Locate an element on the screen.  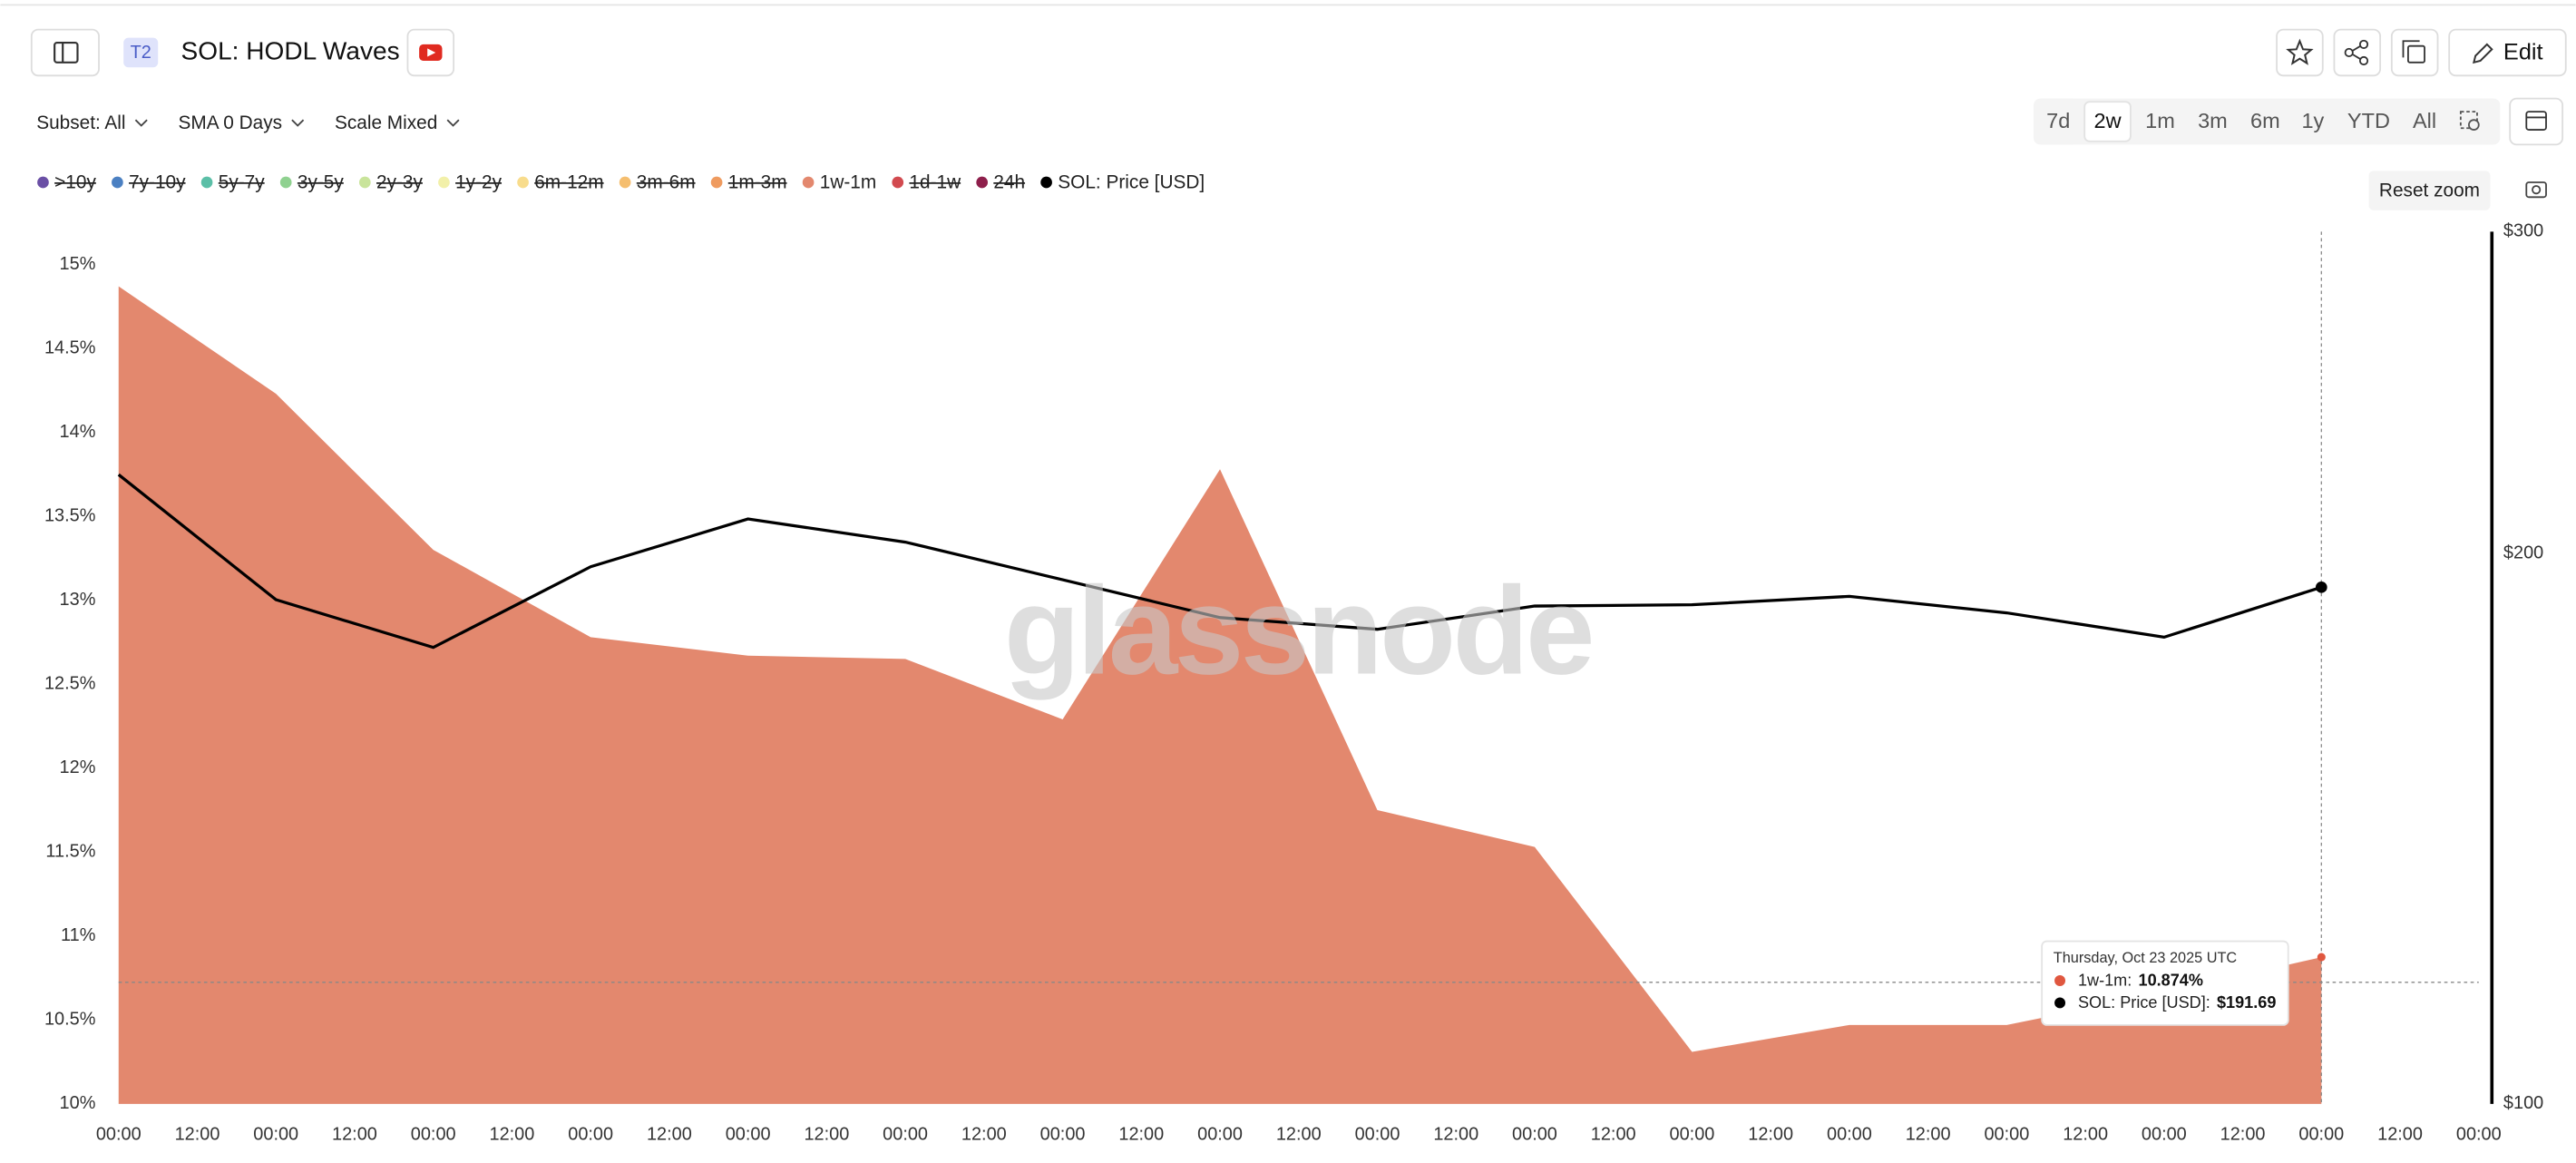
dropdown-label: Scale Mixed is located at coordinates (386, 122).